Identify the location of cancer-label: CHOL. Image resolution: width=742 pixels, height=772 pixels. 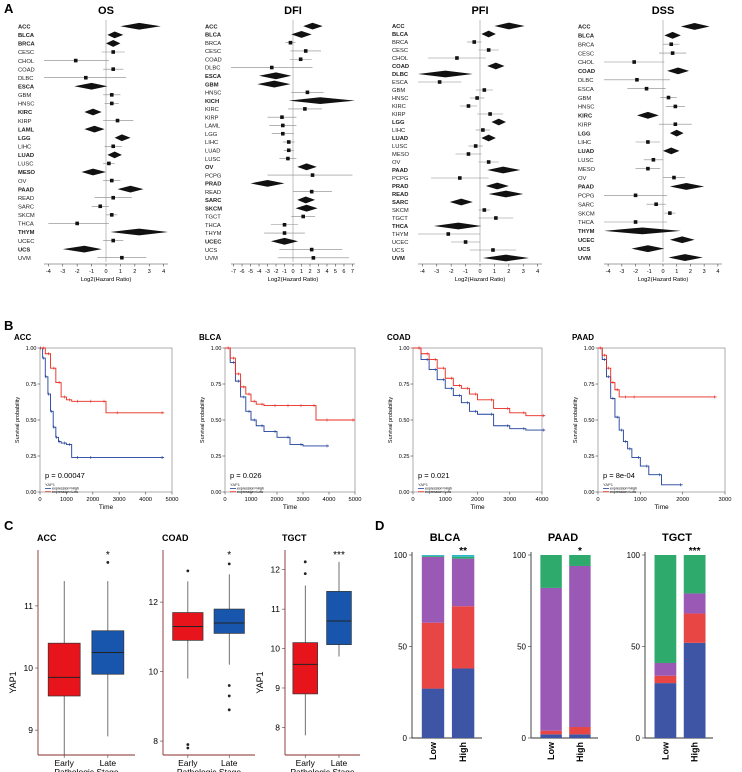
(586, 63).